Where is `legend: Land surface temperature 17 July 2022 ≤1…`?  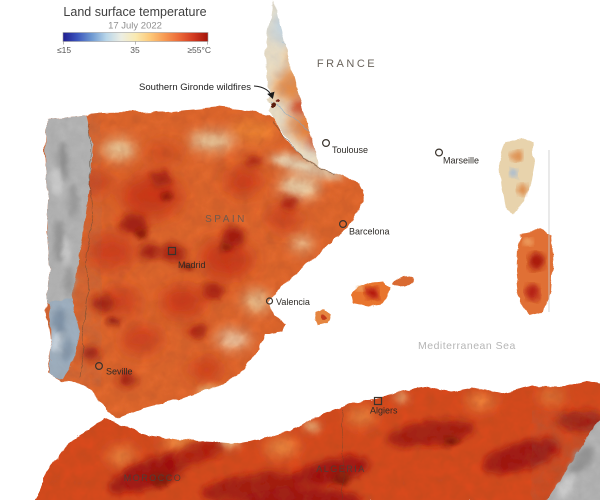
legend: Land surface temperature 17 July 2022 ≤1… is located at coordinates (131, 32).